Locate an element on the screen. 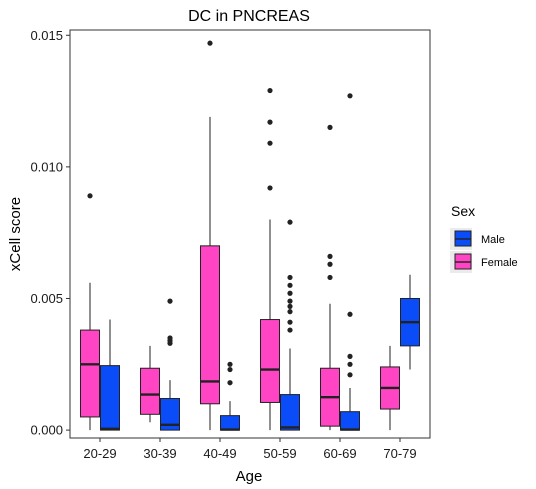 This screenshot has height=489, width=536. legend-label-male: Male is located at coordinates (493, 240).